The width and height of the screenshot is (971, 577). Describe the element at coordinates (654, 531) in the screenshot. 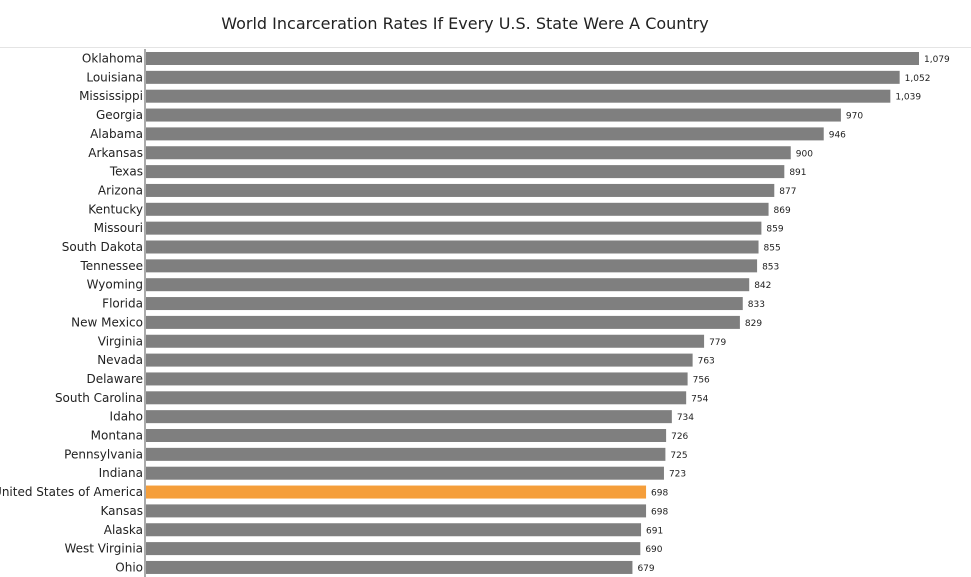

I see `value-label: 691` at that location.